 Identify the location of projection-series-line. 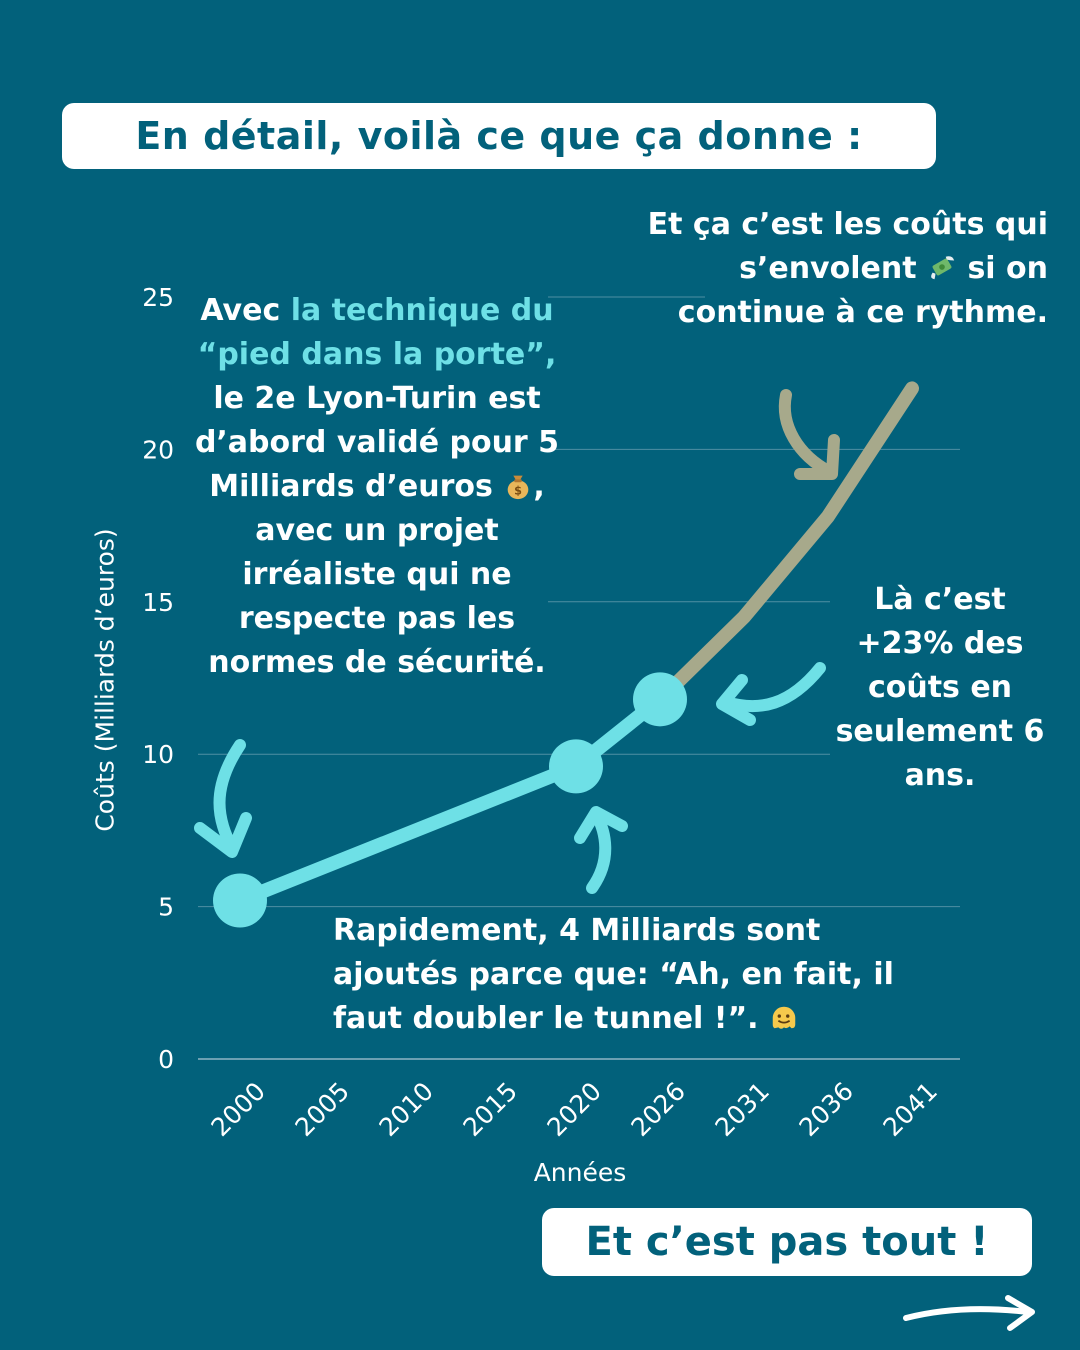
(786, 544).